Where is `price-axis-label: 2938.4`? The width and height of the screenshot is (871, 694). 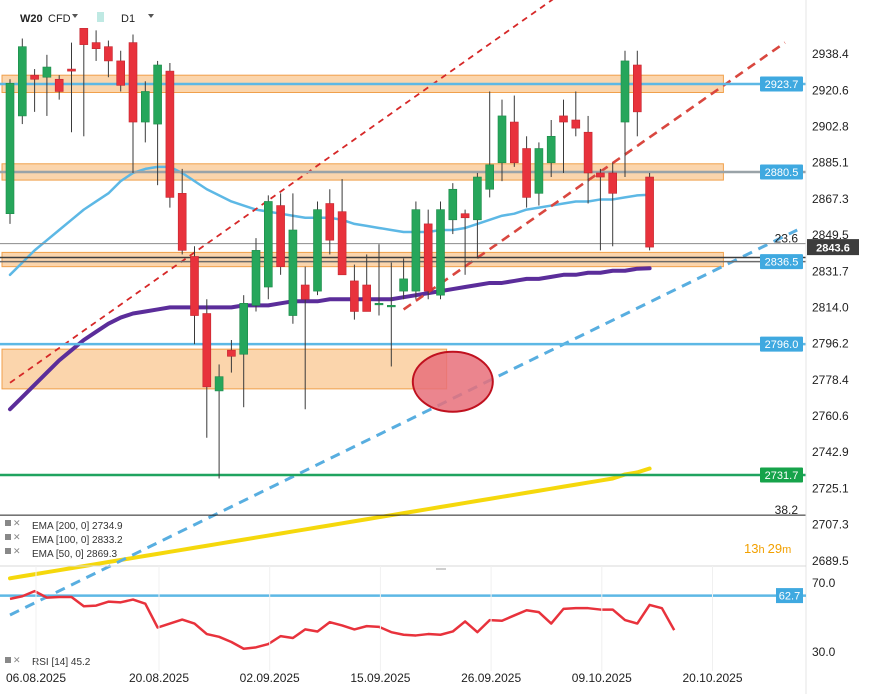 price-axis-label: 2938.4 is located at coordinates (830, 54).